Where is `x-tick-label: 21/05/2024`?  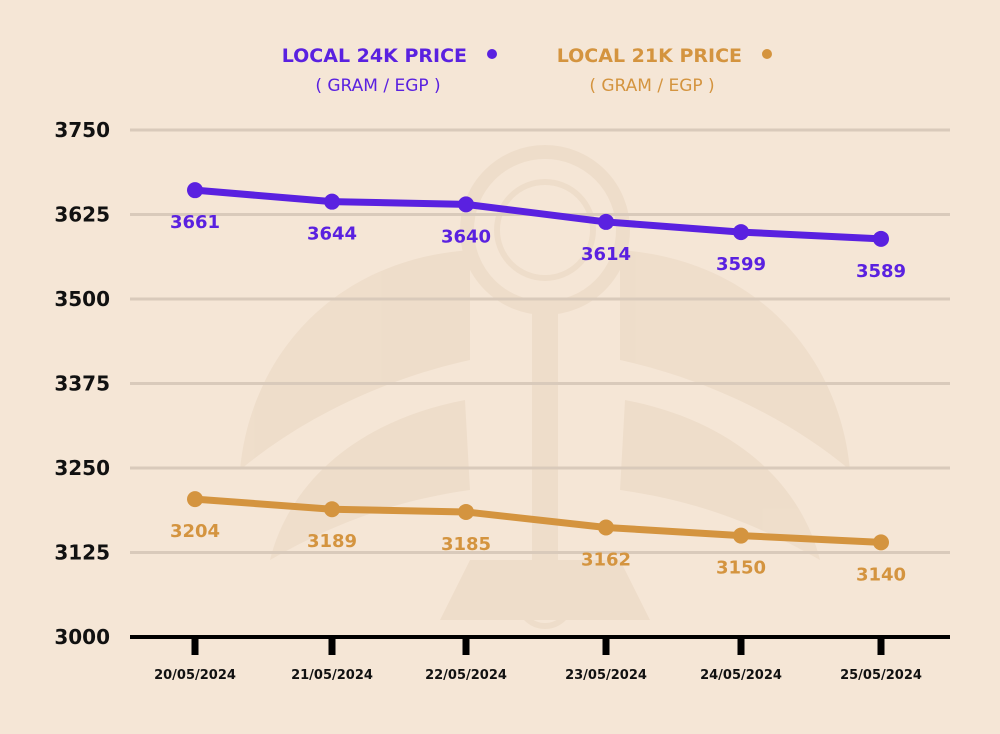
x-tick-label: 21/05/2024 is located at coordinates (332, 675).